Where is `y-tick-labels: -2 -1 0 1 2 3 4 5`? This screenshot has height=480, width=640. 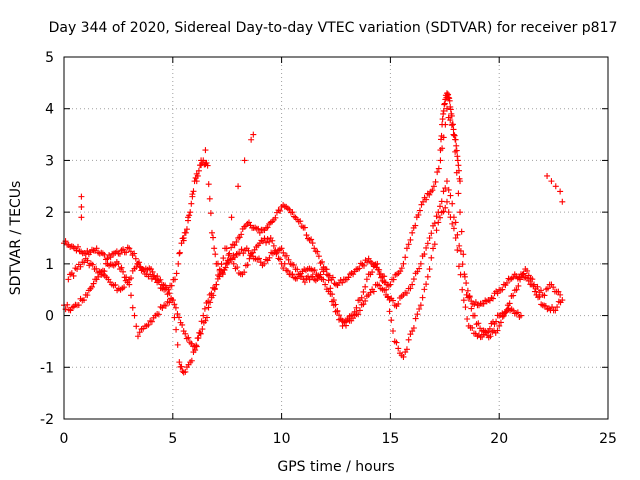 y-tick-labels: -2 -1 0 1 2 3 4 5 is located at coordinates (47, 239).